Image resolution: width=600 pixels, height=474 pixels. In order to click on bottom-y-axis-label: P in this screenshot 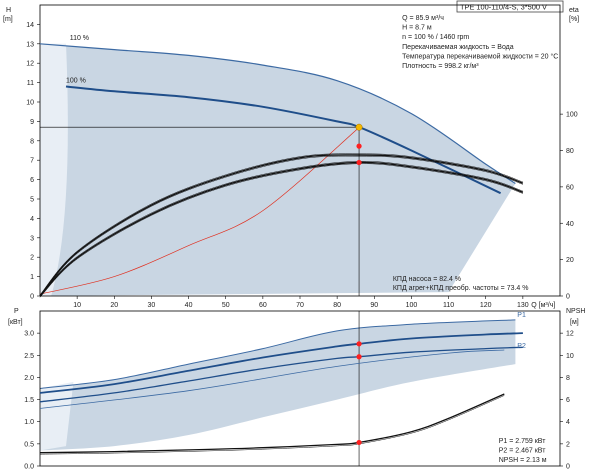, I will do `click(16, 311)`.